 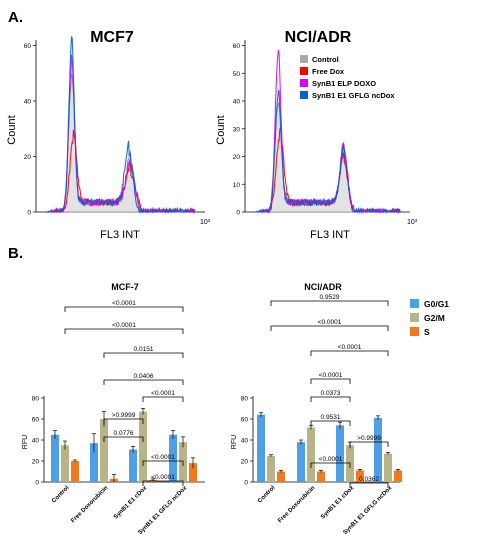 What do you see at coordinates (144, 376) in the screenshot?
I see `significance-label: 0.0406` at bounding box center [144, 376].